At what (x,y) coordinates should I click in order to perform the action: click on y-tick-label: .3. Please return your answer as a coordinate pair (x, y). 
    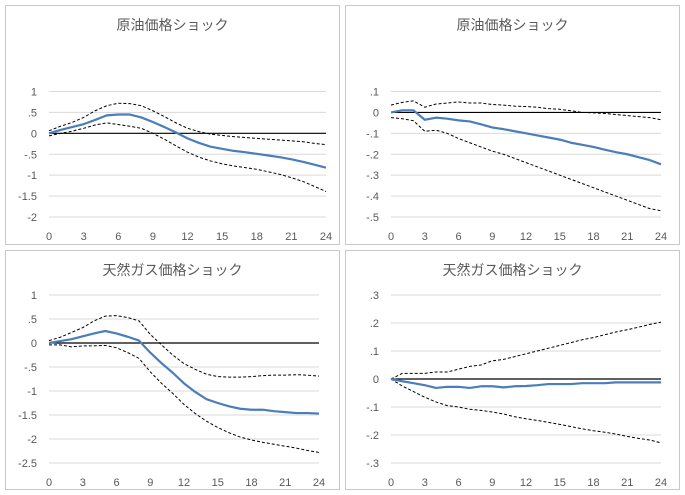
    Looking at the image, I should click on (374, 296).